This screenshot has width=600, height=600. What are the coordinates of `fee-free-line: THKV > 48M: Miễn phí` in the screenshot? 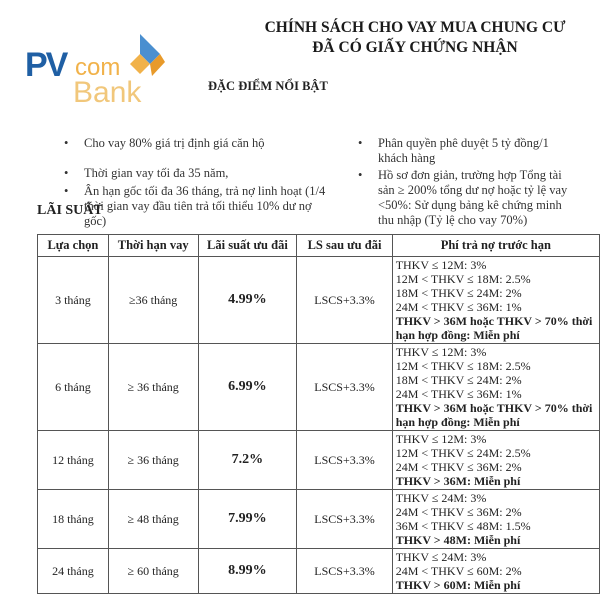 It's located at (458, 540).